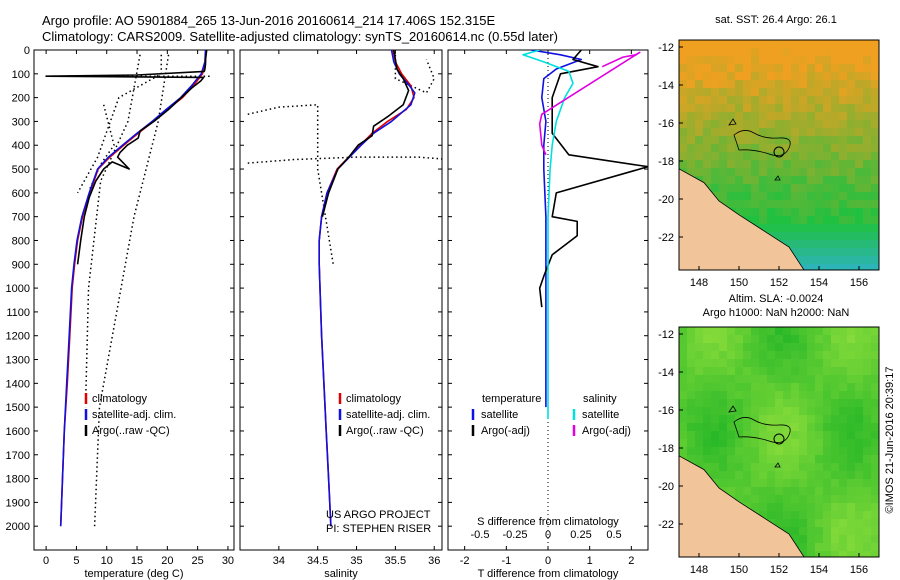  Describe the element at coordinates (27, 51) in the screenshot. I see `ytick-label: 0` at that location.